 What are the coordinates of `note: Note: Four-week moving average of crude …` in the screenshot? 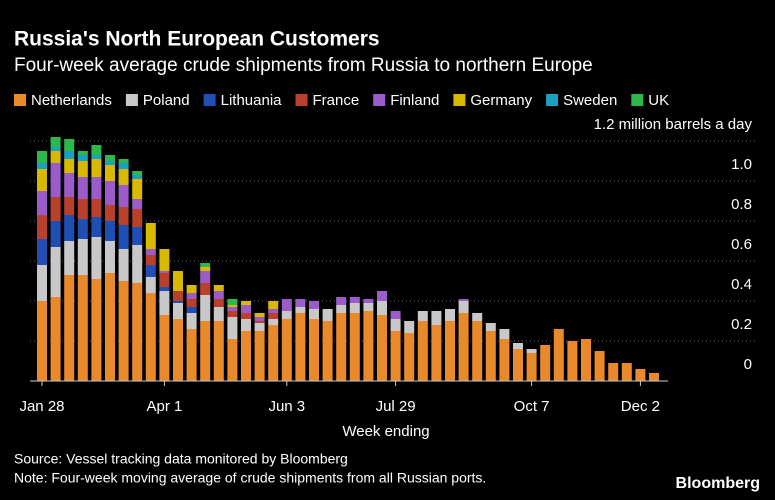 It's located at (250, 478).